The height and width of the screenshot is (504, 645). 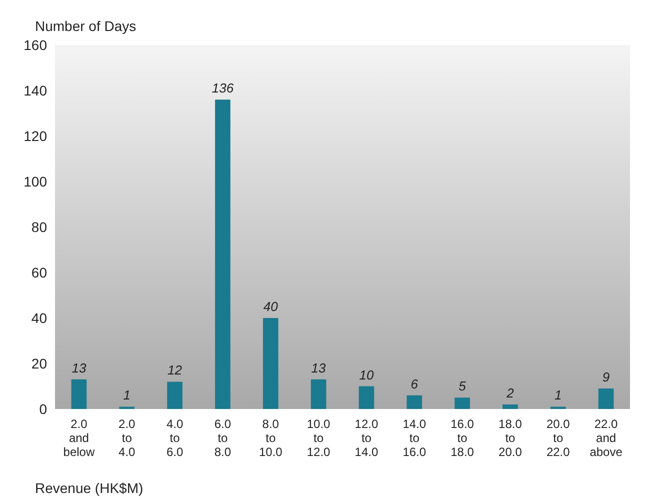 I want to click on y-tick-label: 160, so click(x=36, y=45).